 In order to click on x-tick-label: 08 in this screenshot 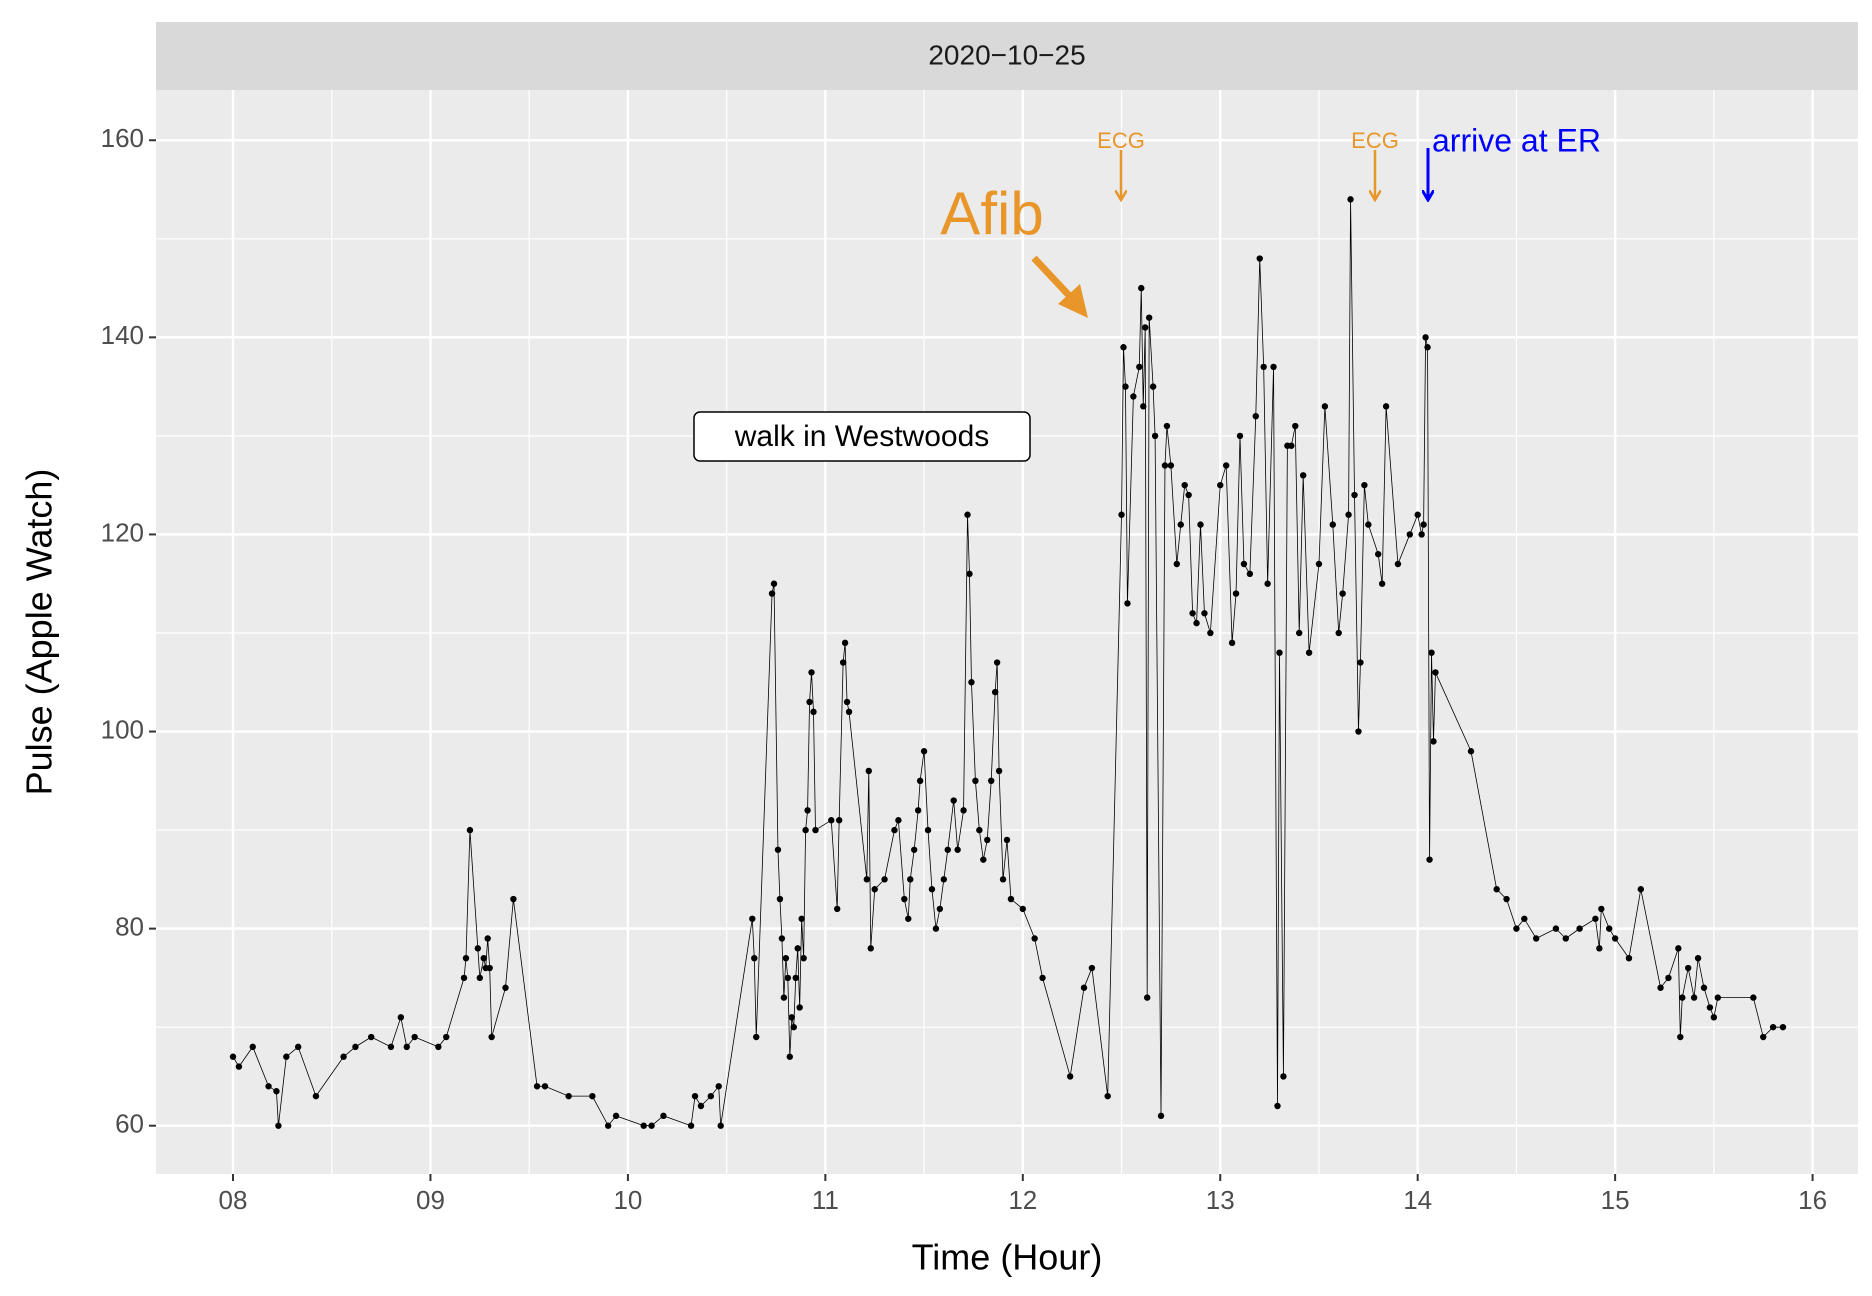, I will do `click(233, 1200)`.